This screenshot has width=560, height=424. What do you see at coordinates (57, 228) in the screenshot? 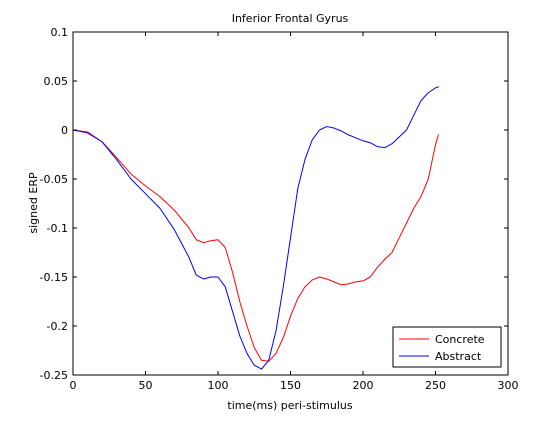
I see `y-tick-label: -0.1` at bounding box center [57, 228].